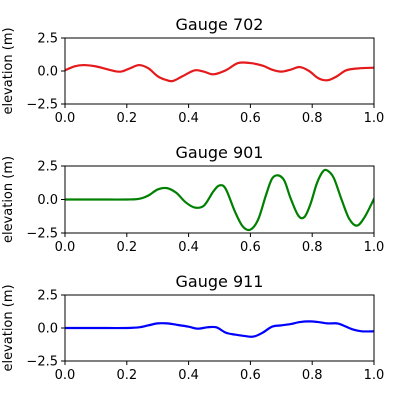  Describe the element at coordinates (220, 281) in the screenshot. I see `chart-title: Gauge 911` at that location.